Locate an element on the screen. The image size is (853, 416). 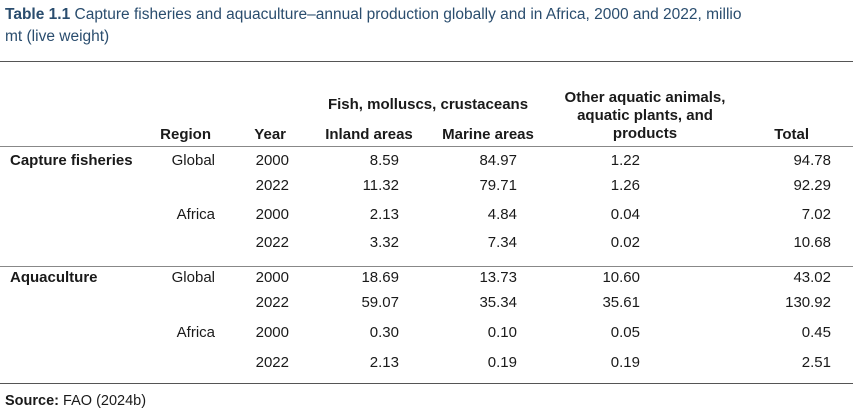
top-rule is located at coordinates (426, 61).